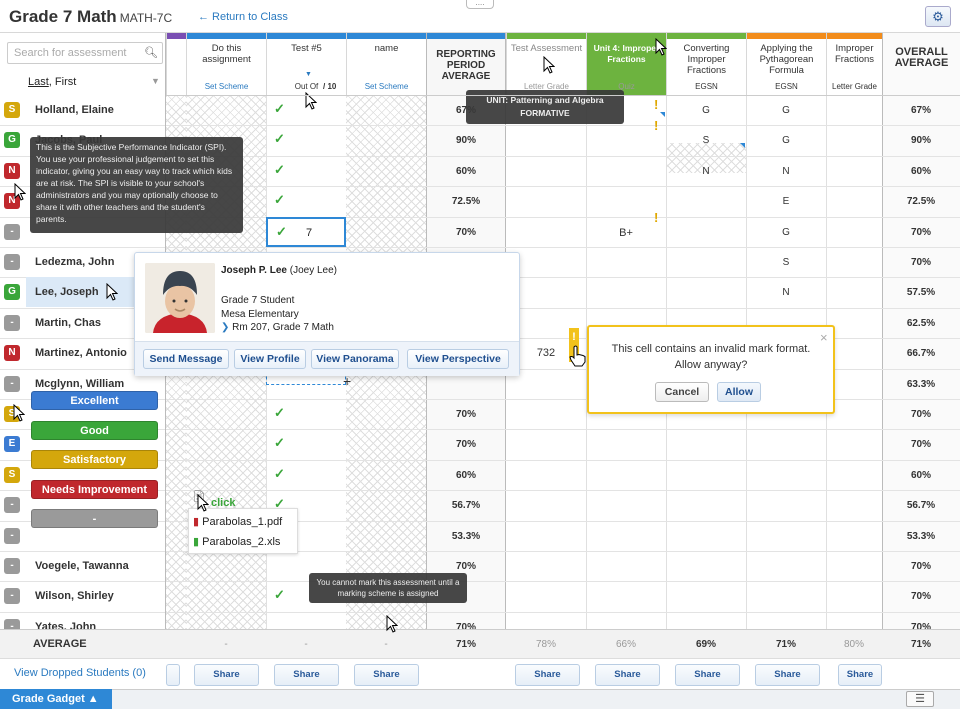  I want to click on spi-option-1: Good, so click(94, 430).